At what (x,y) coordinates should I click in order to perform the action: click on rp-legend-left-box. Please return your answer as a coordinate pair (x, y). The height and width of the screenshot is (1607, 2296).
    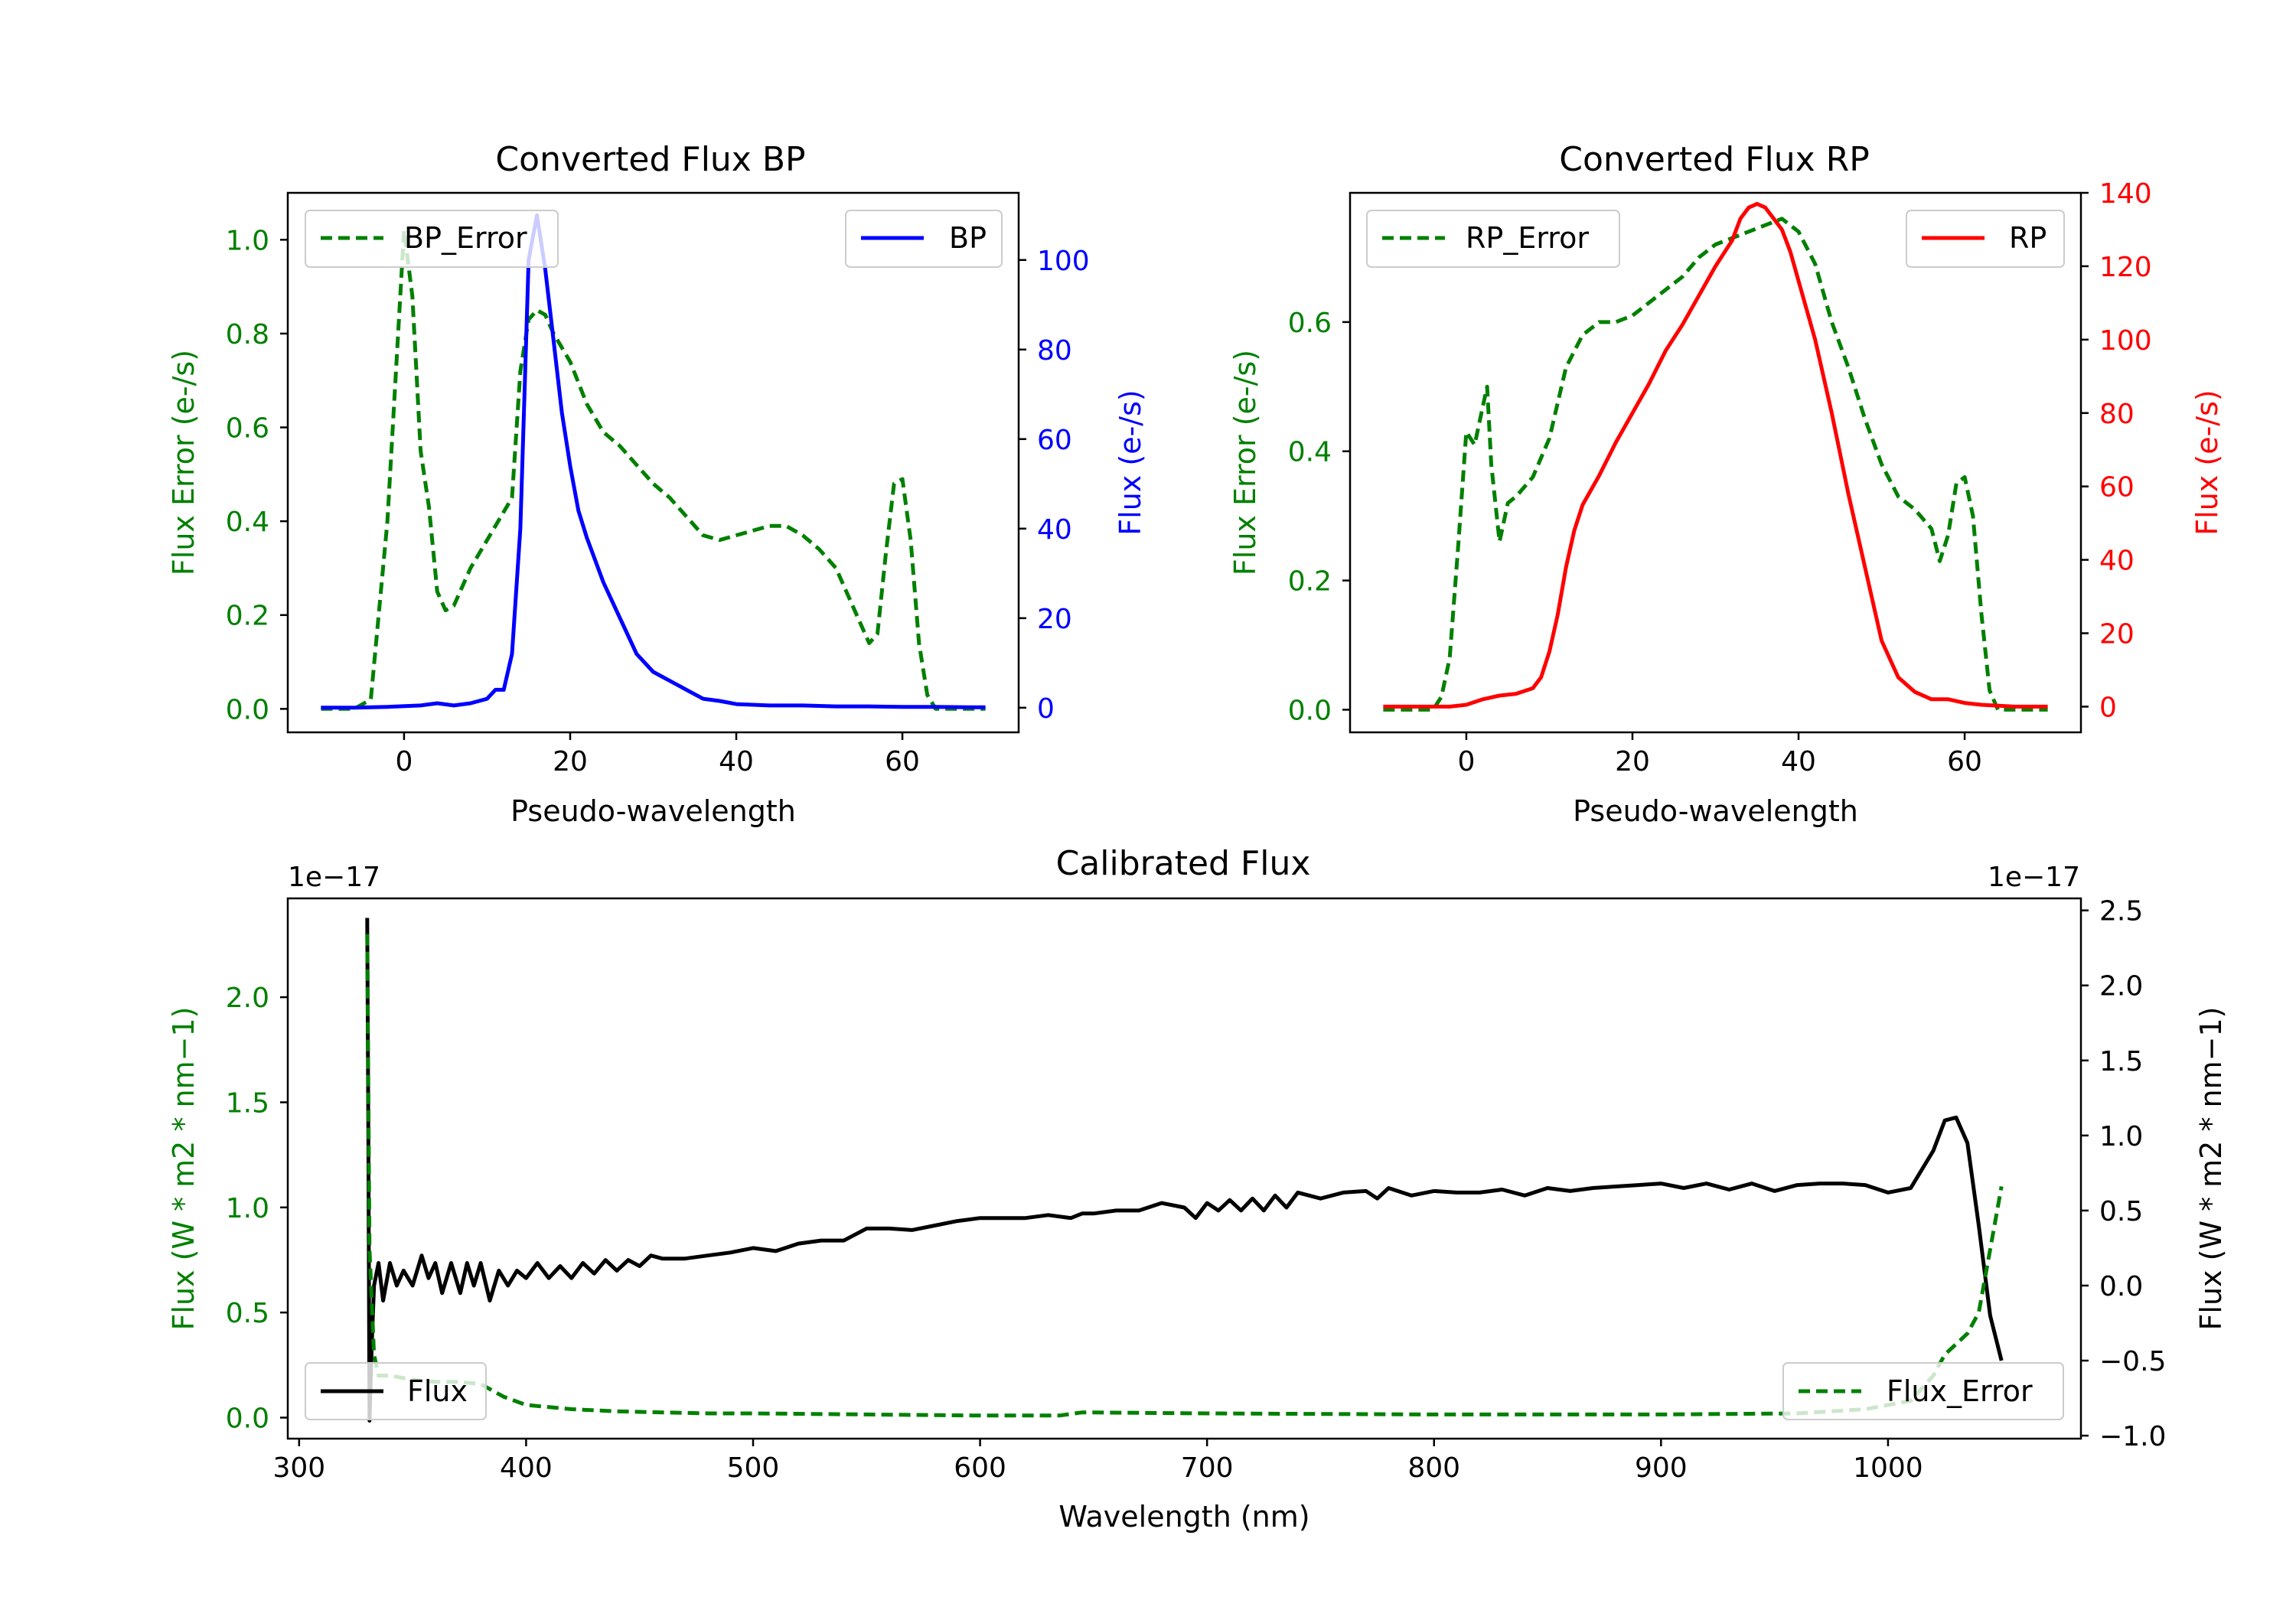
    Looking at the image, I should click on (1493, 239).